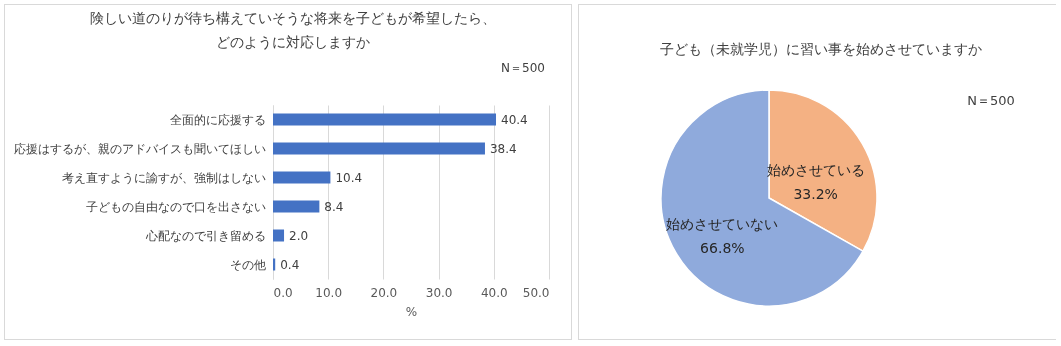 This screenshot has height=346, width=1061. I want to click on y-tick-label: 応援はするが、親のアドバイスも聞いてほしい, so click(139, 148).